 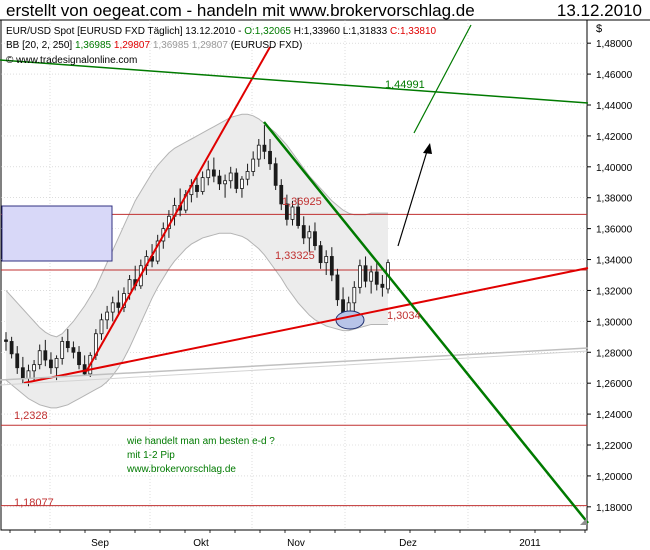 What do you see at coordinates (583, 521) in the screenshot?
I see `corner-resize-icon` at bounding box center [583, 521].